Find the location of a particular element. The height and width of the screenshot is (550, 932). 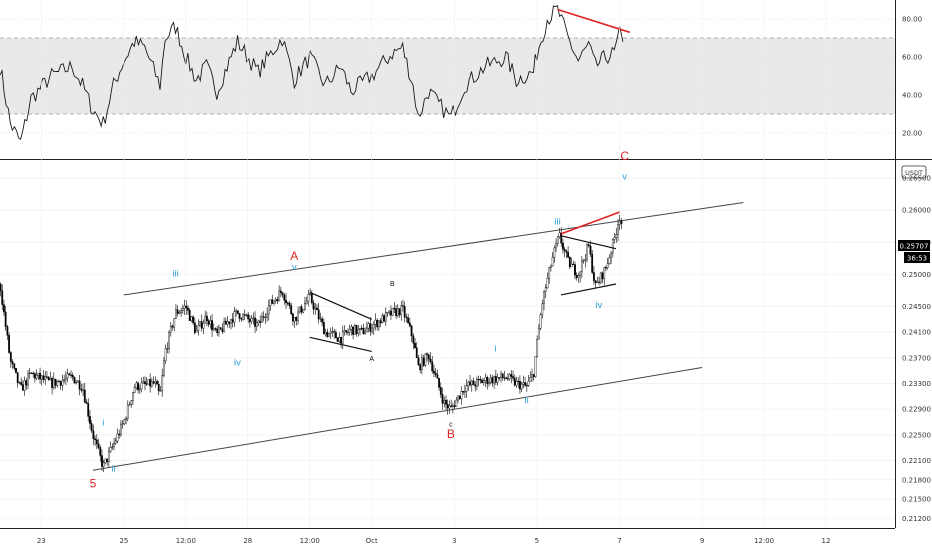

triangle-patterns is located at coordinates (463, 294).